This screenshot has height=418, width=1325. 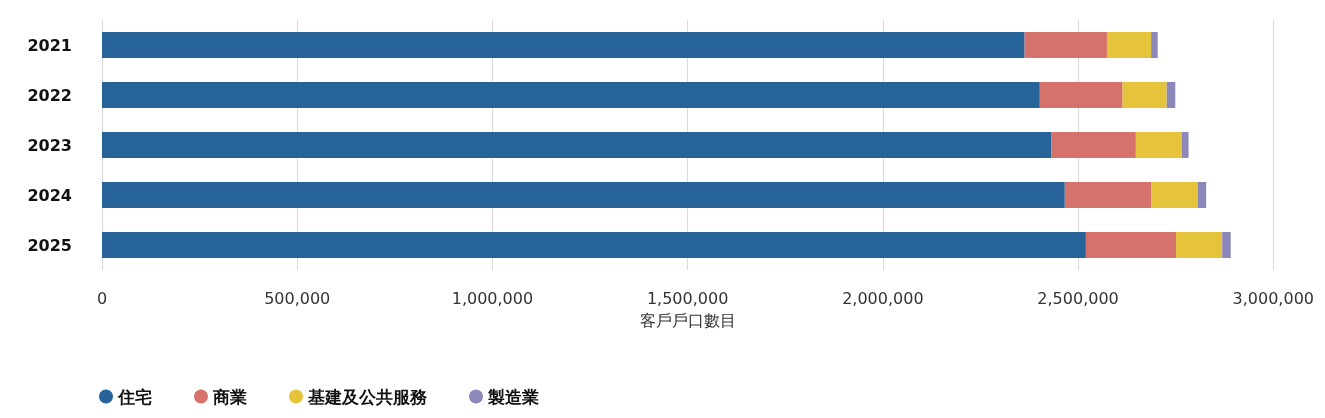 What do you see at coordinates (687, 298) in the screenshot?
I see `x-tick-label: 1,500,000` at bounding box center [687, 298].